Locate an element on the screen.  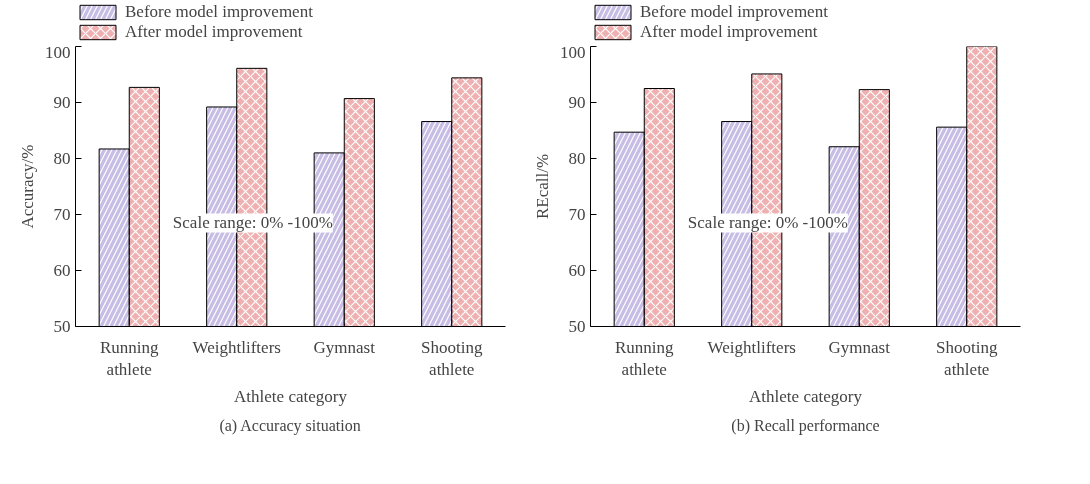
text: (b) Recall performance is located at coordinates (805, 425).